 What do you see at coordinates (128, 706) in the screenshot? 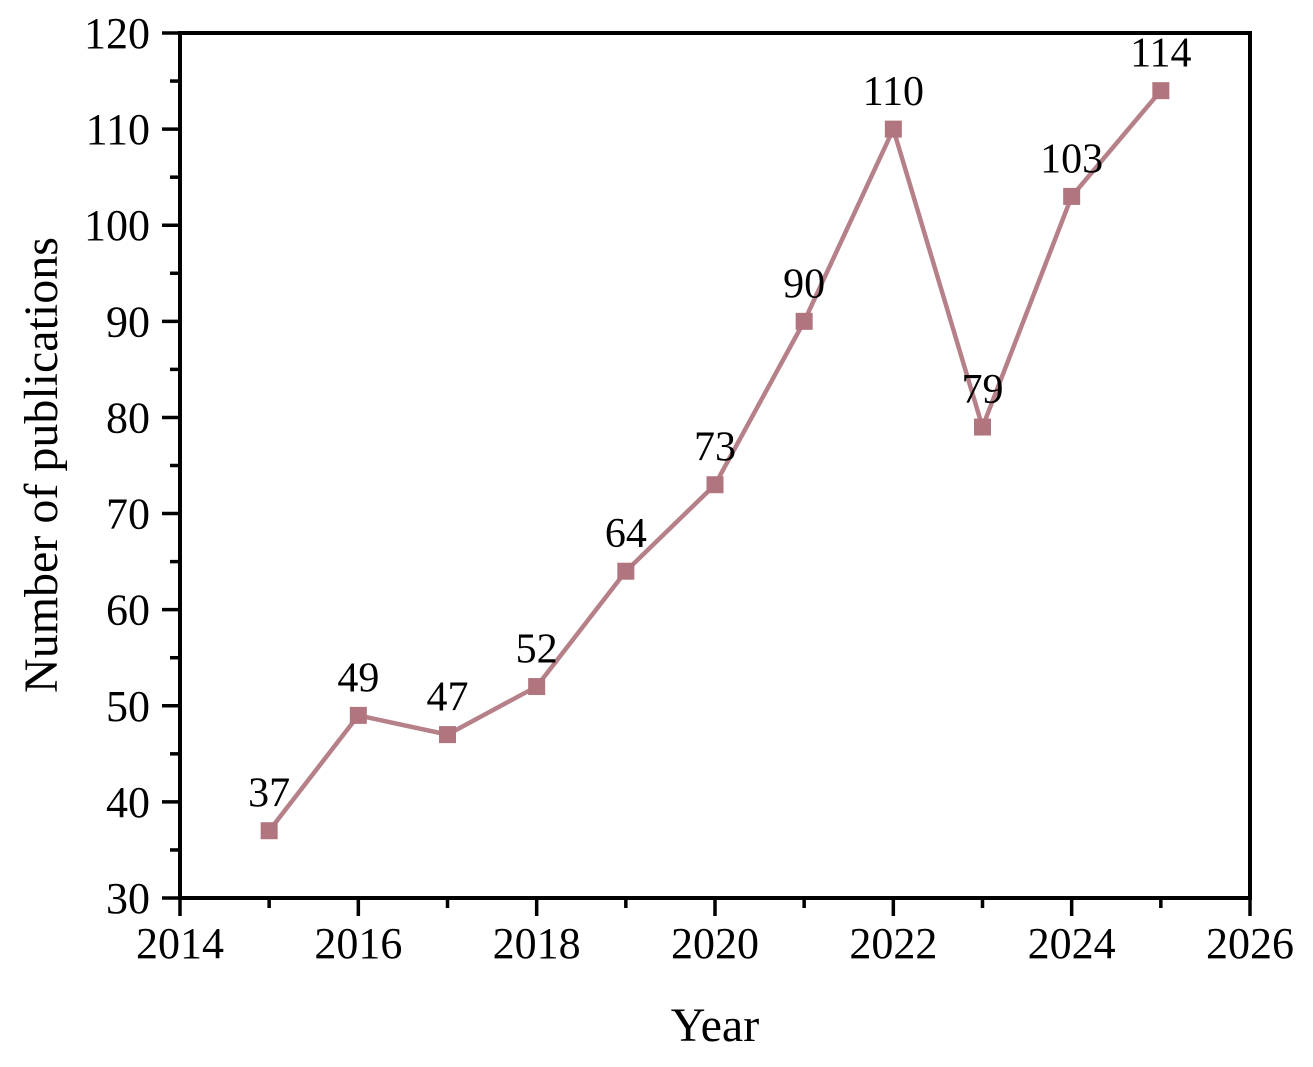
I see `y-axis-tick-label: 50` at bounding box center [128, 706].